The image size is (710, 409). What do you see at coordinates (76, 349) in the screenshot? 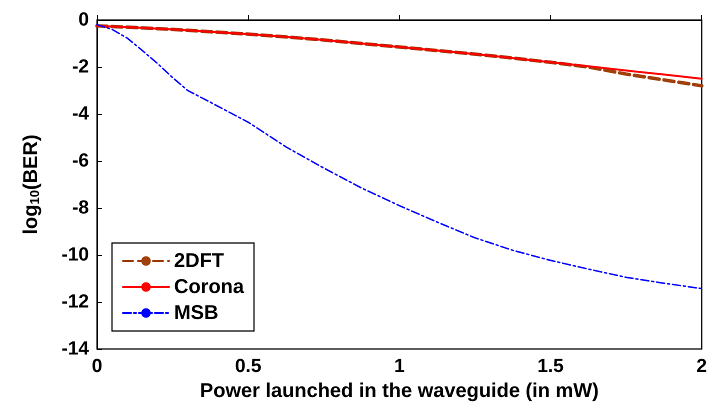
I see `y-tick-label: -14` at bounding box center [76, 349].